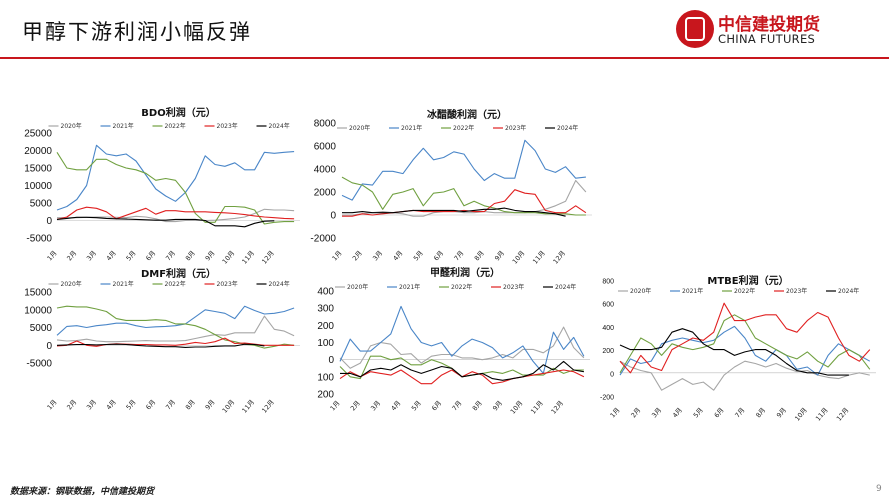  I want to click on logo-cn-text: 中信建投期货, so click(769, 25).